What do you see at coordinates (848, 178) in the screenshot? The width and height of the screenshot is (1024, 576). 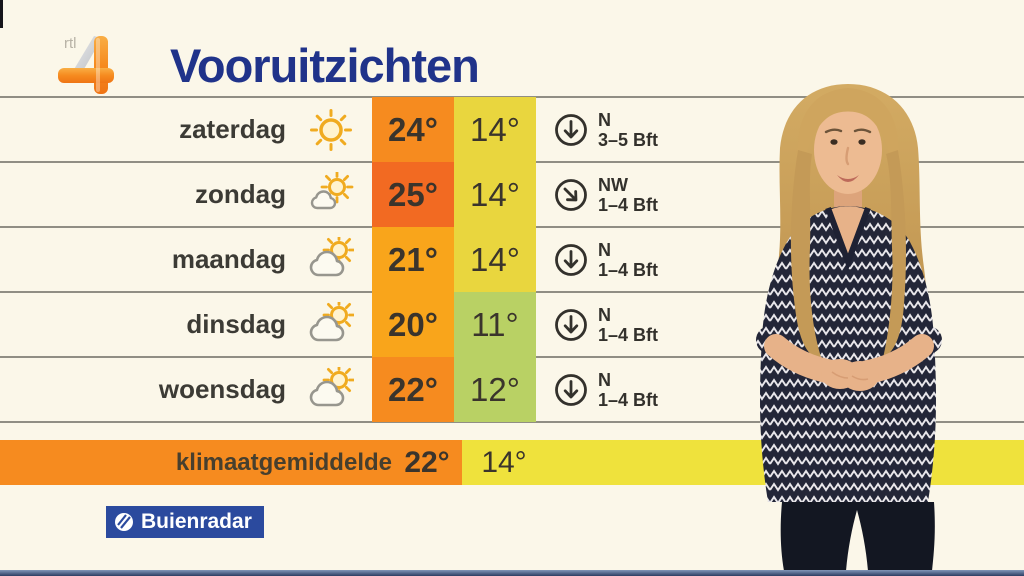 I see `presenter-mouth` at bounding box center [848, 178].